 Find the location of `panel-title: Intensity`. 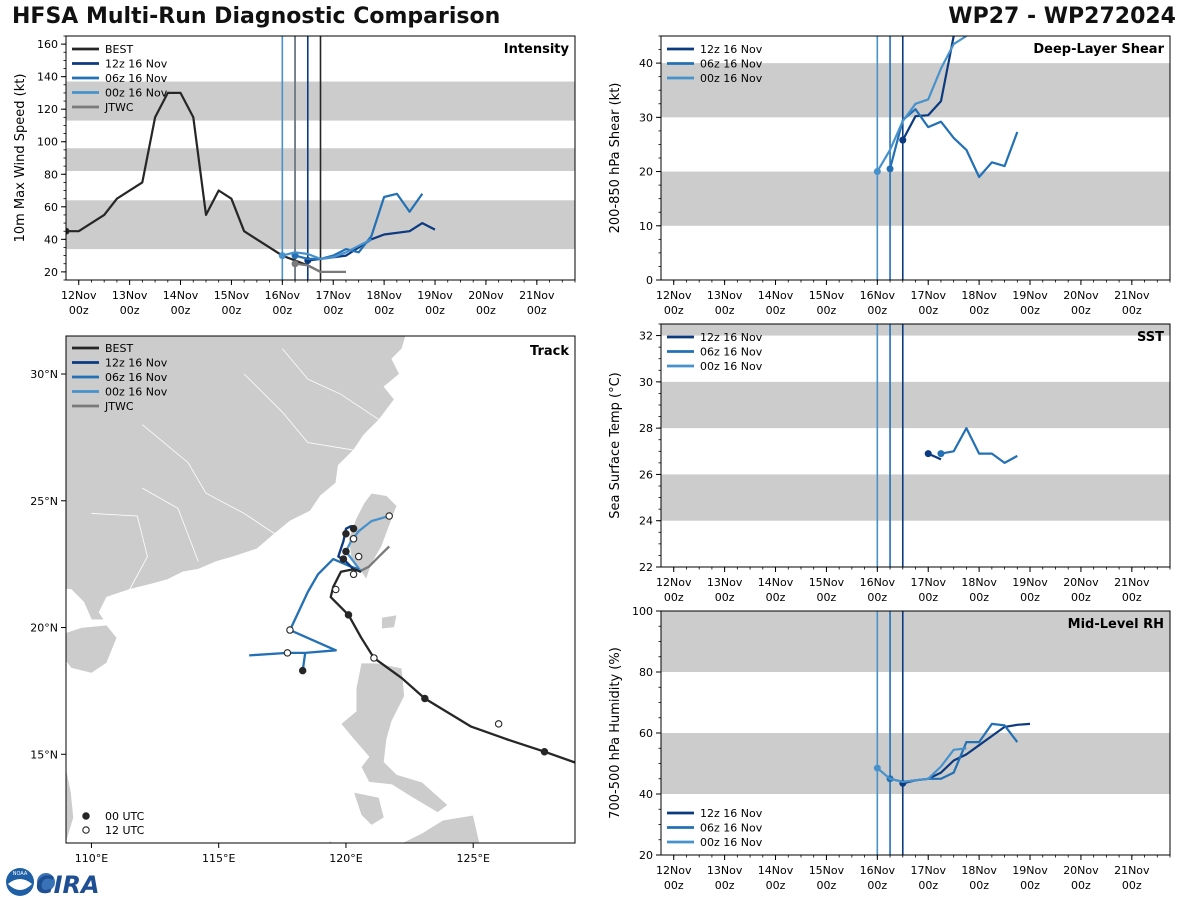

panel-title: Intensity is located at coordinates (537, 49).